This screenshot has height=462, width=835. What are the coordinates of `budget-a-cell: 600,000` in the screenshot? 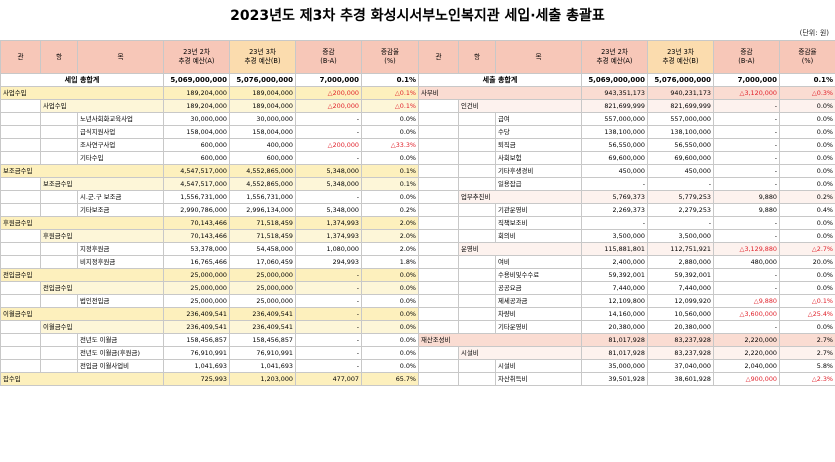 It's located at (196, 158).